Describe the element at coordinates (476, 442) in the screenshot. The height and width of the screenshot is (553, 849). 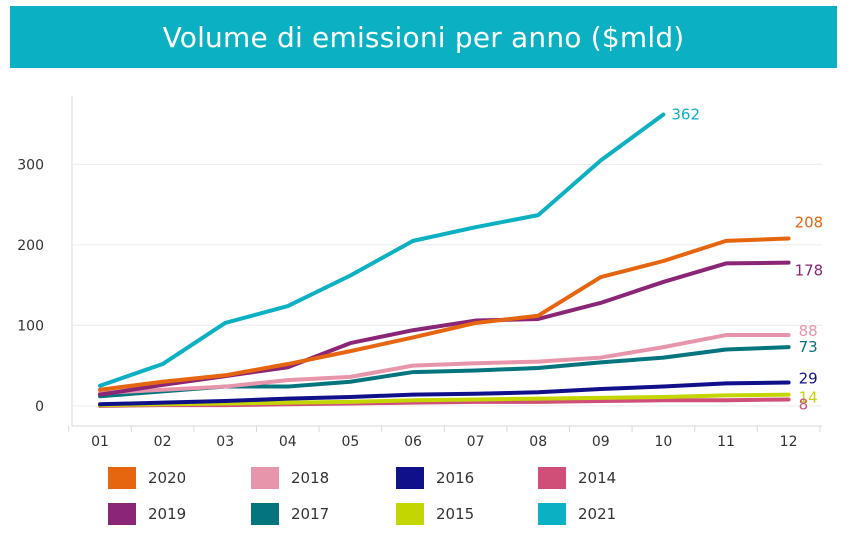
I see `x-tick-label: 07` at that location.